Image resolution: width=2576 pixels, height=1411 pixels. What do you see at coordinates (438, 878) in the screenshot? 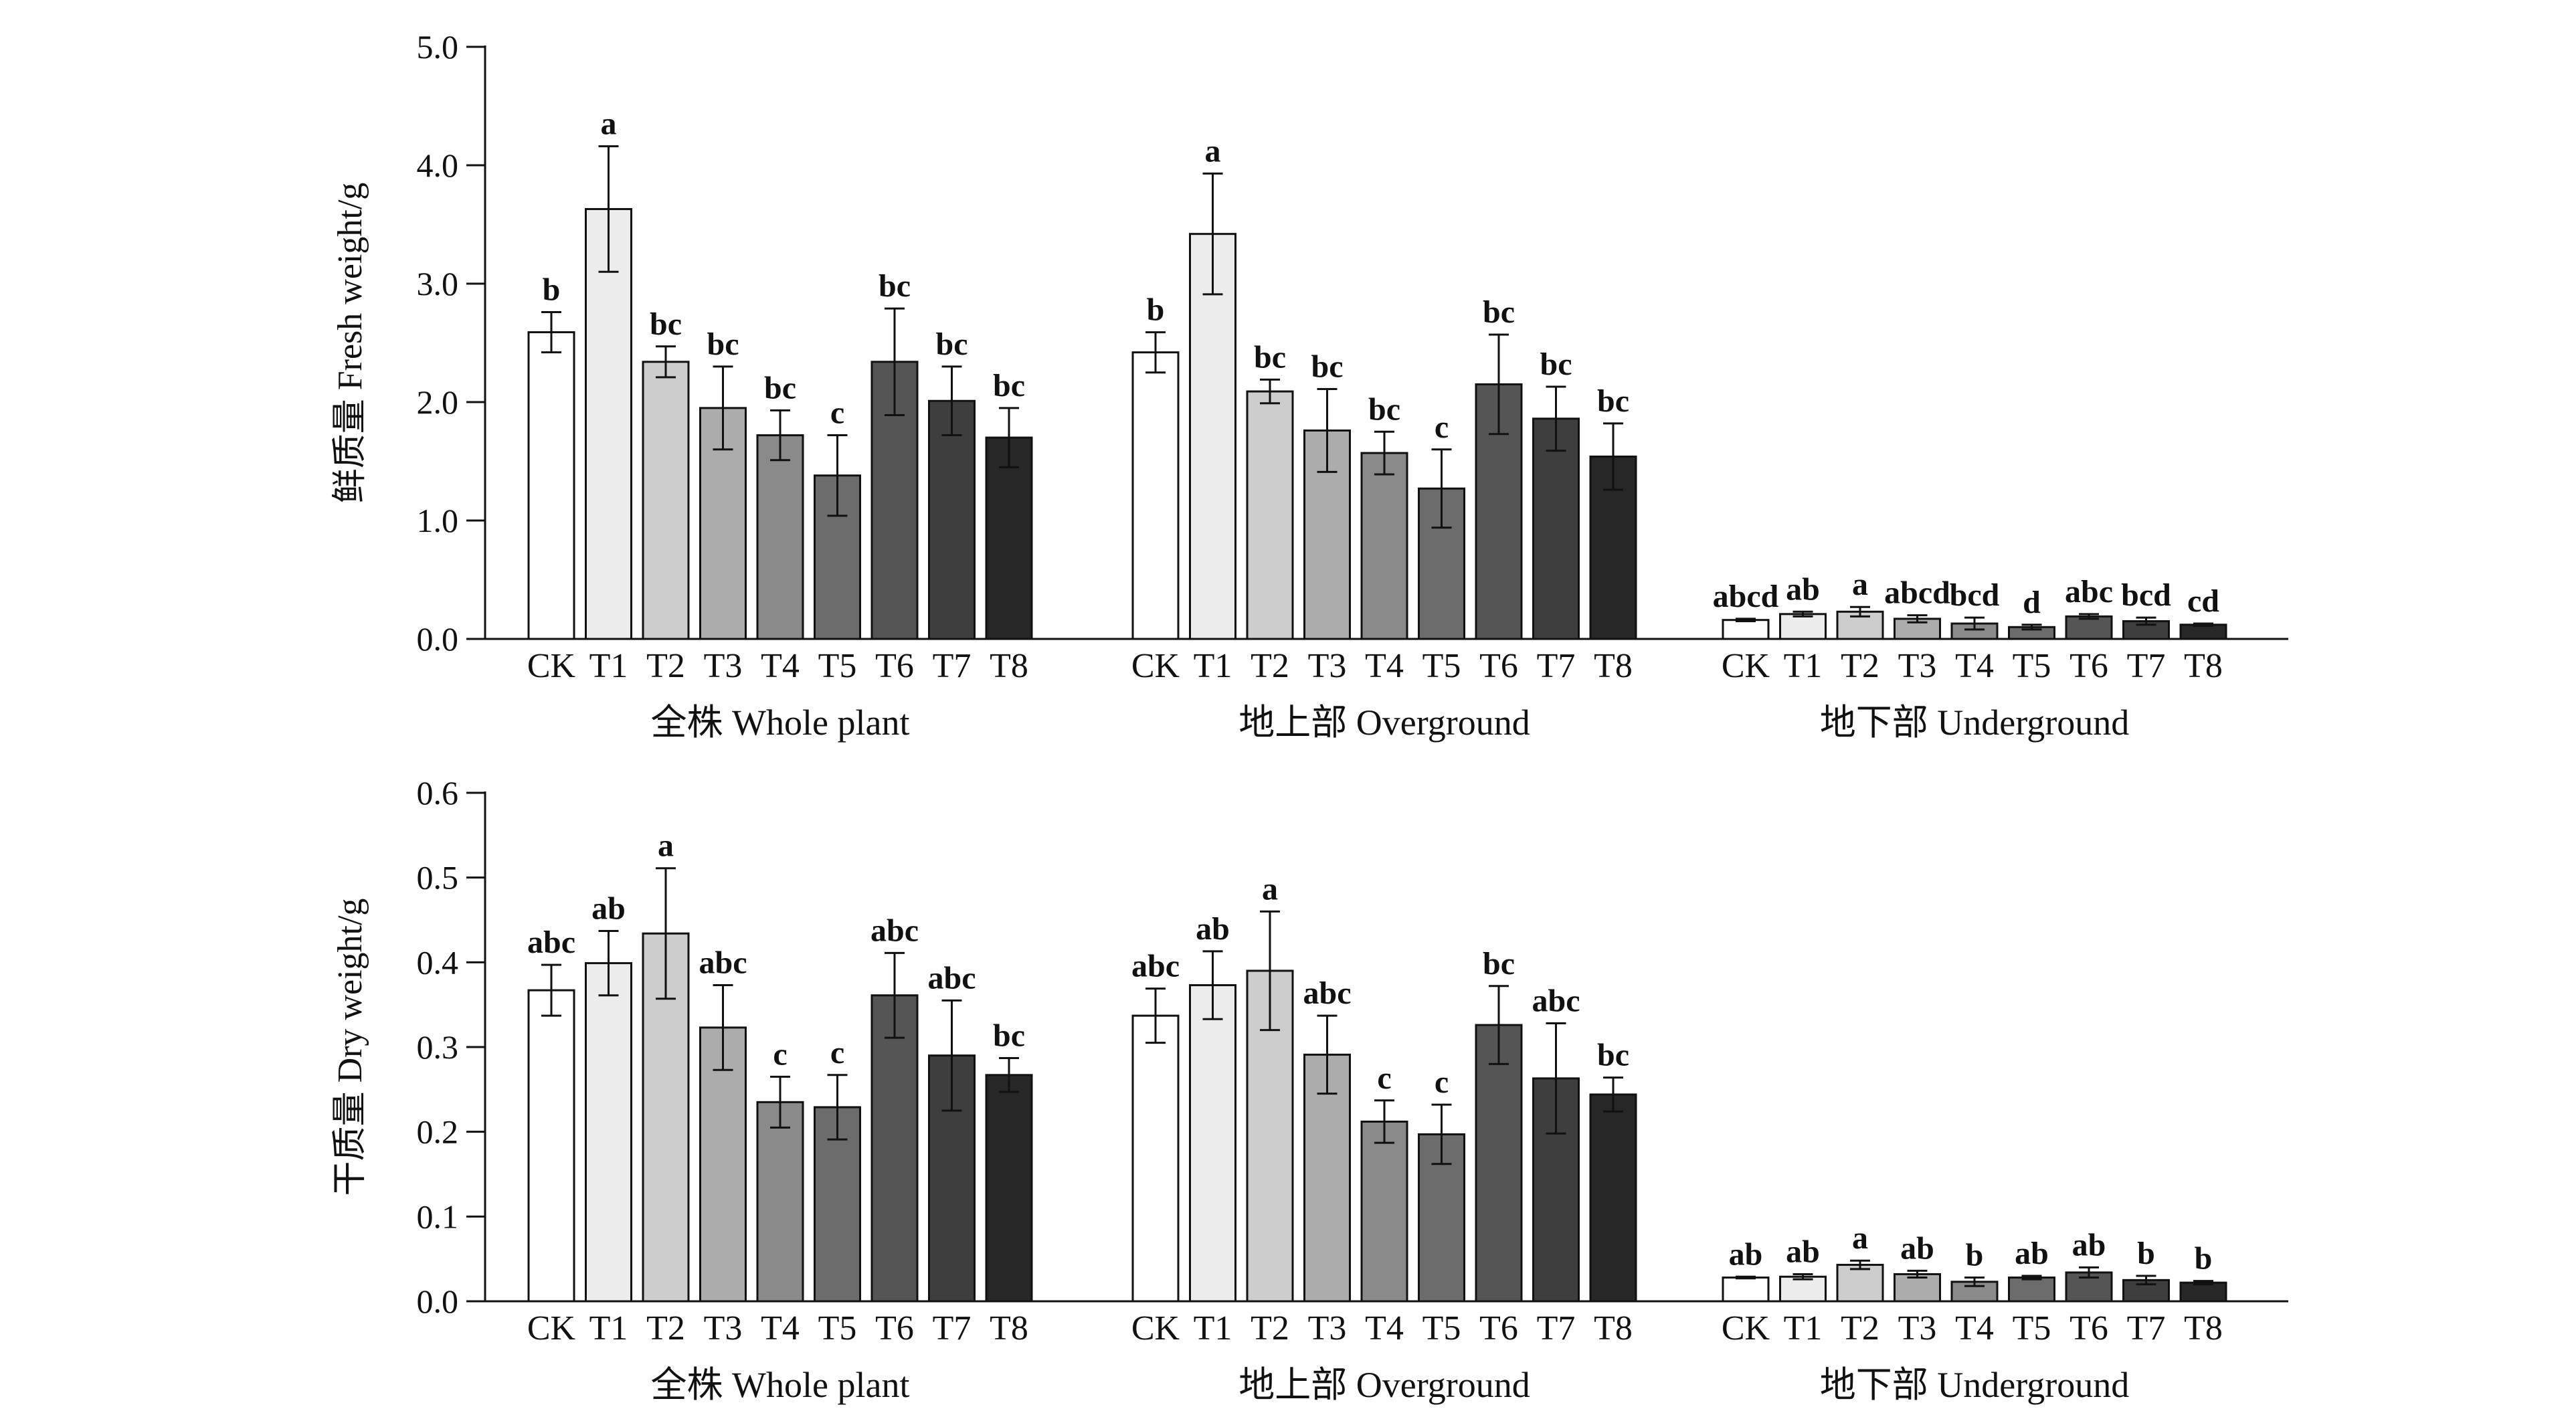
I see `y-tick-label: 0.5` at bounding box center [438, 878].